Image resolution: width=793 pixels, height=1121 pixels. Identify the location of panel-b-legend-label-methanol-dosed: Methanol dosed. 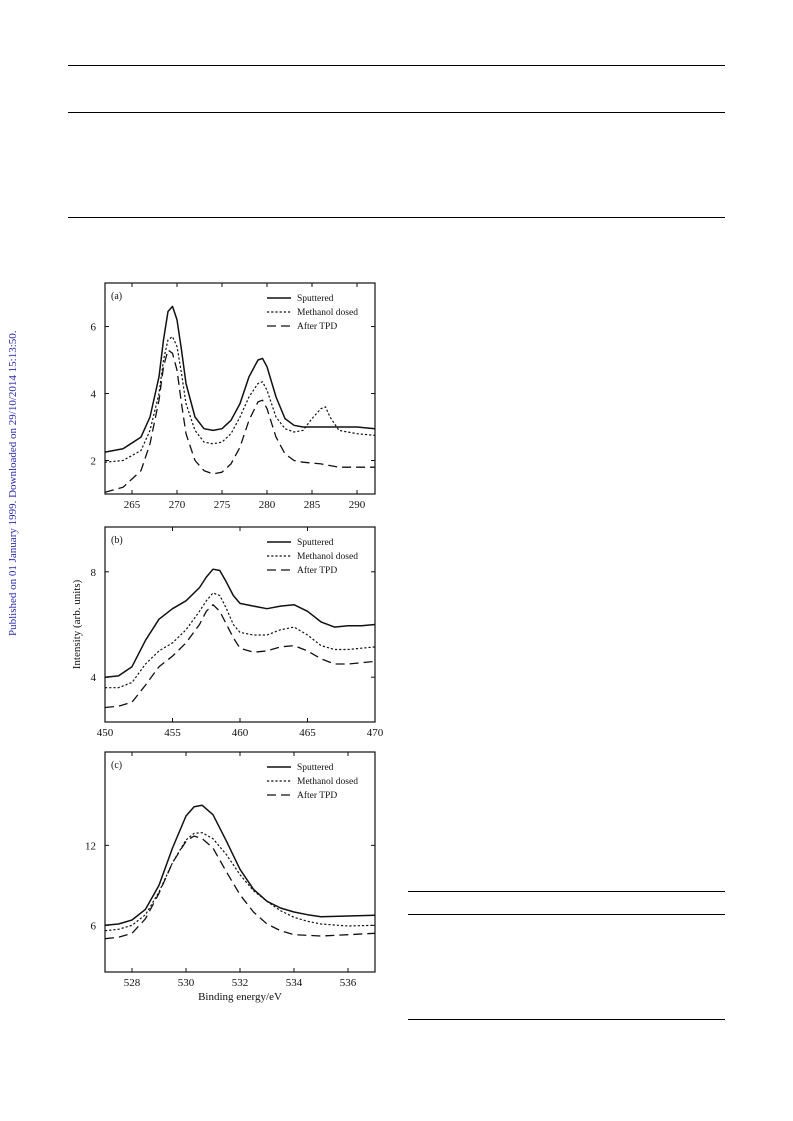
(327, 557).